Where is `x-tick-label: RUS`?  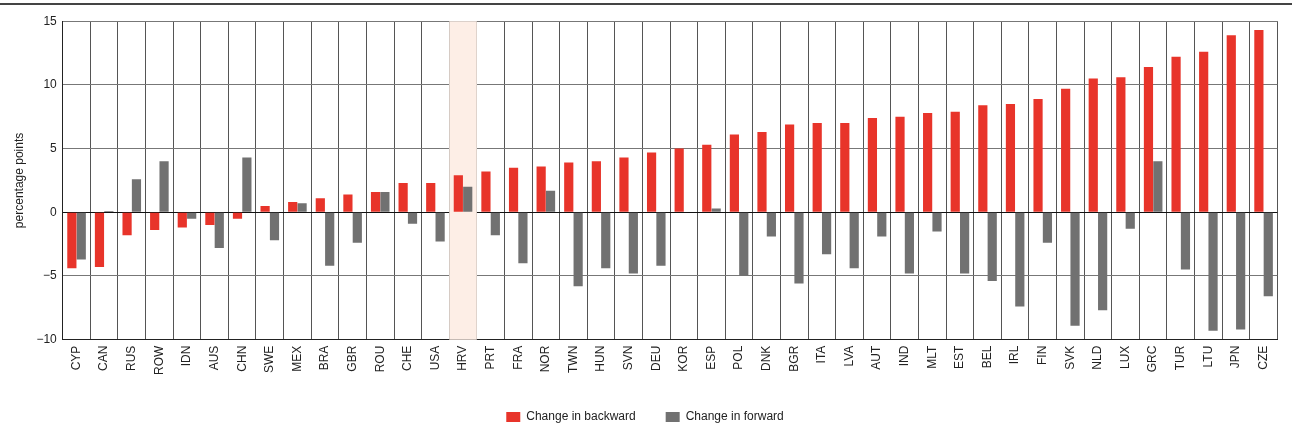 x-tick-label: RUS is located at coordinates (131, 358).